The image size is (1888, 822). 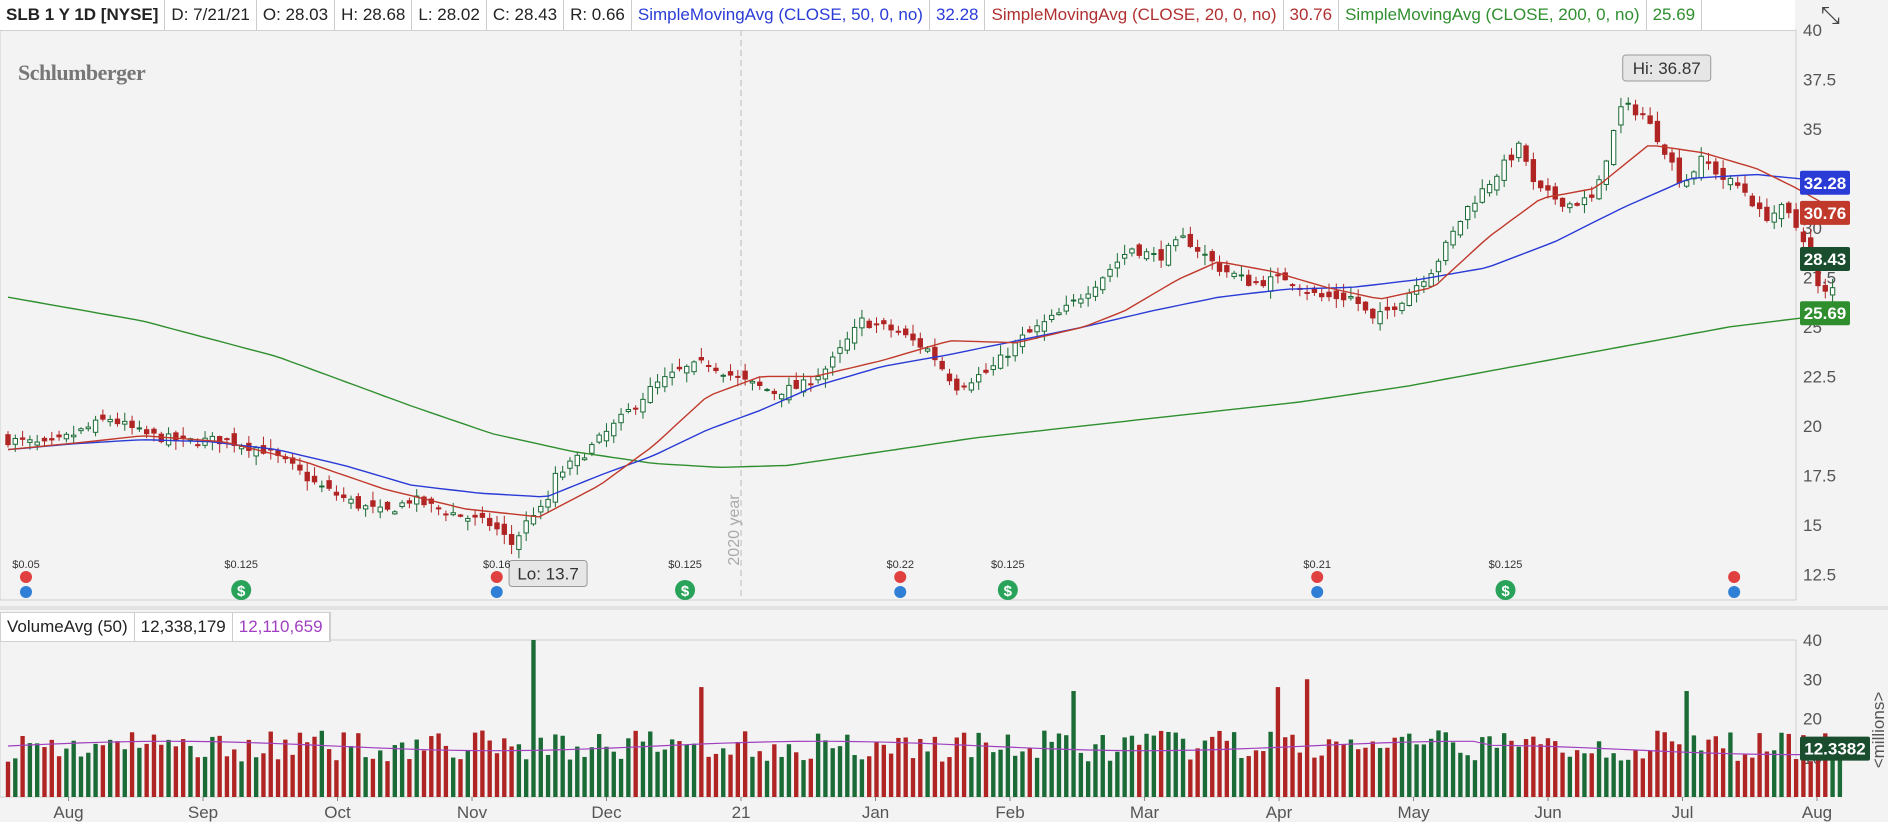 What do you see at coordinates (1812, 679) in the screenshot?
I see `volume-tick-label: 30` at bounding box center [1812, 679].